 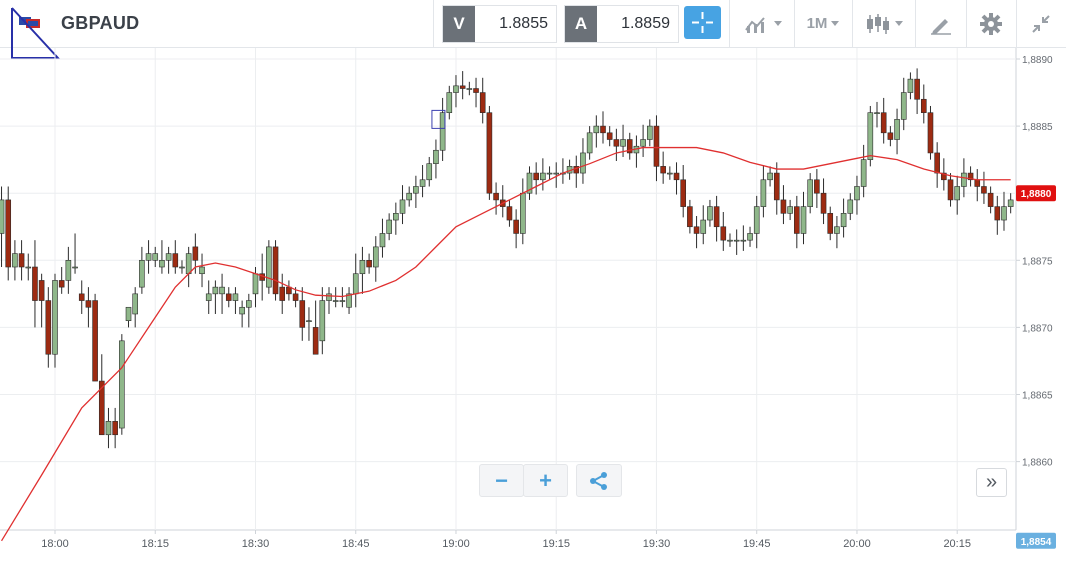 I want to click on x-tick-label: 18:45, so click(x=356, y=544).